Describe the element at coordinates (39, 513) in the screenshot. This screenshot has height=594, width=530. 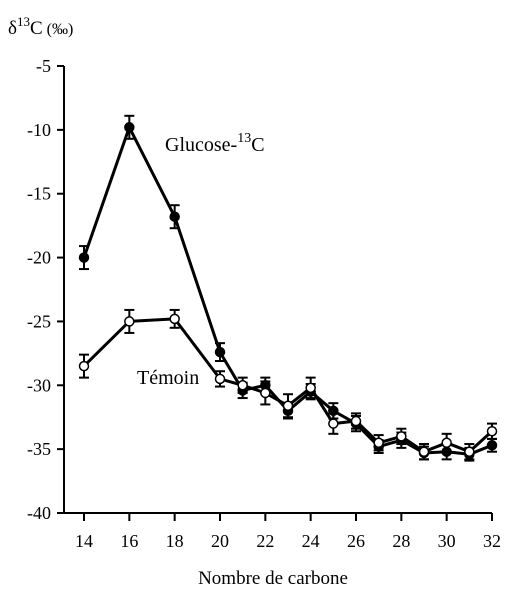
I see `y-tick-label: -40` at that location.